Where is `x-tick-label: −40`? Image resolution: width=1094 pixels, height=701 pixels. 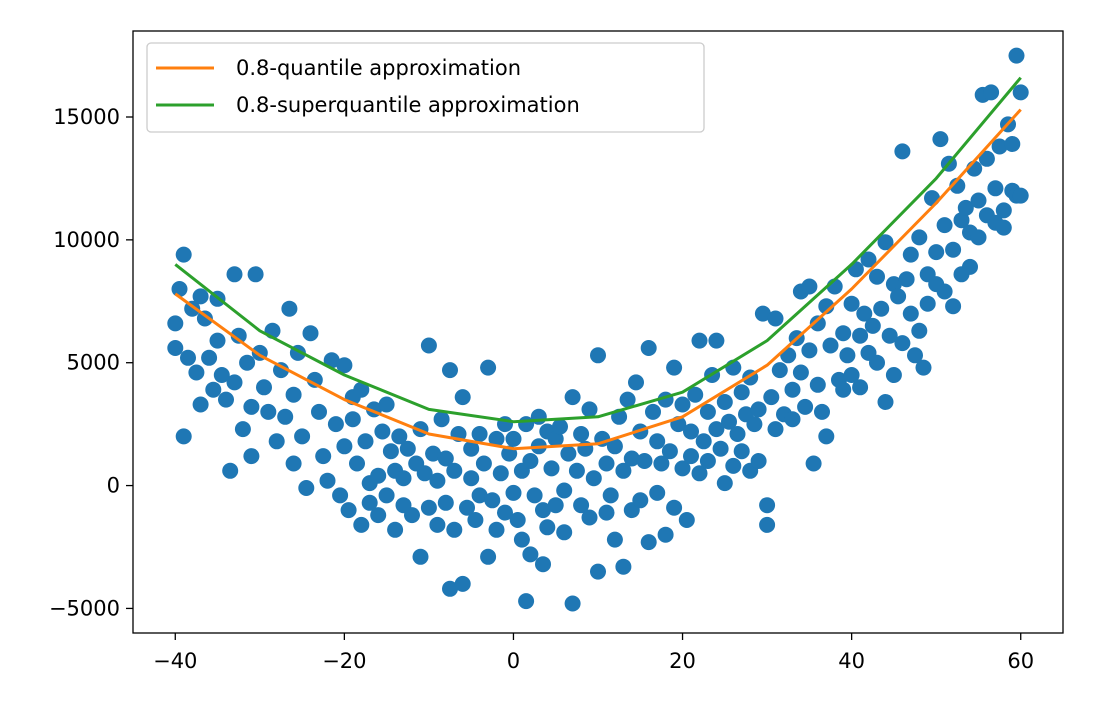 x-tick-label: −40 is located at coordinates (175, 661).